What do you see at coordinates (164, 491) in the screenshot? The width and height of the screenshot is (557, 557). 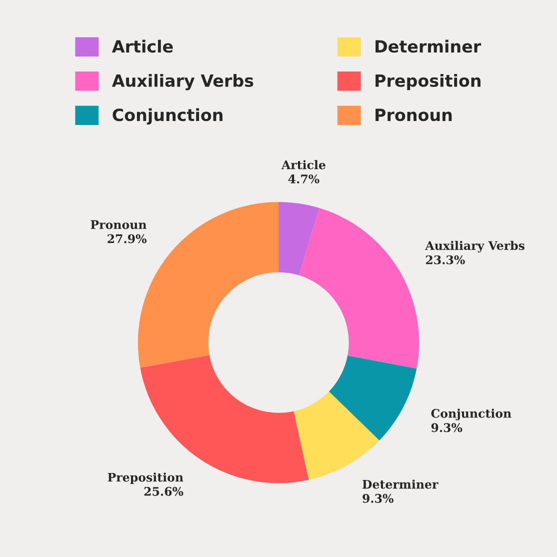 I see `data-label: 25.6%` at bounding box center [164, 491].